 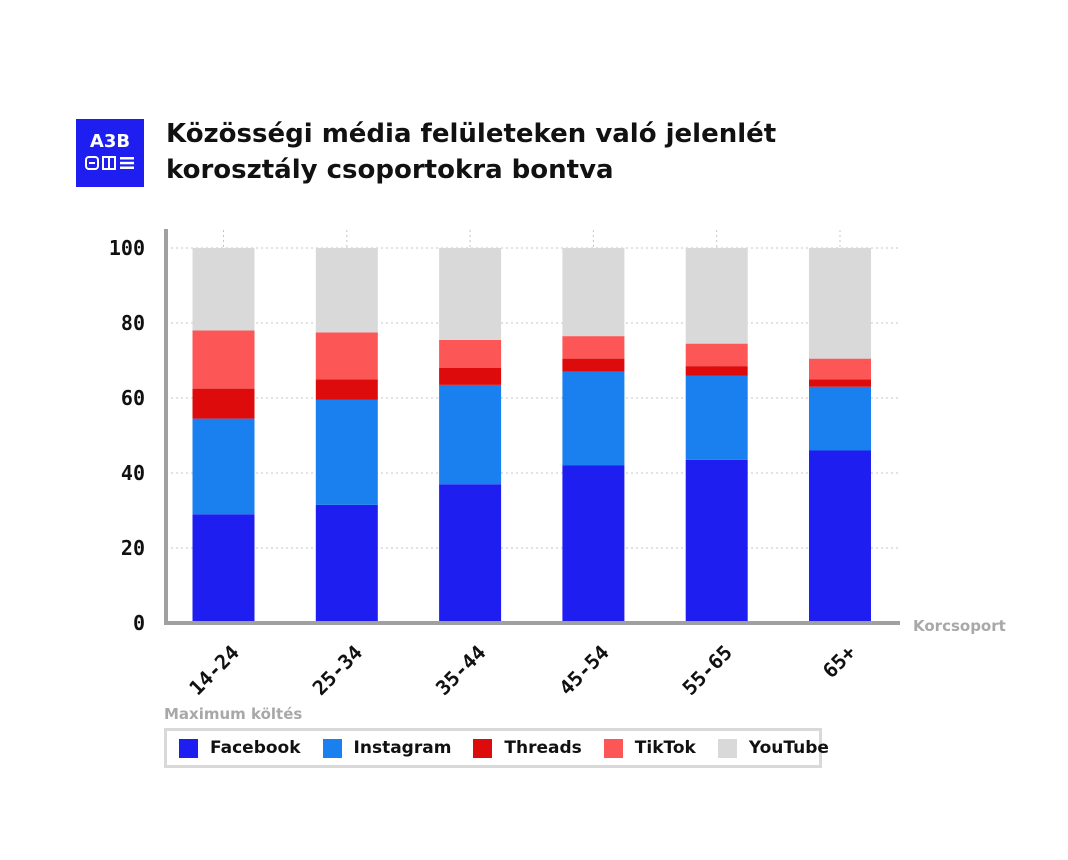 What do you see at coordinates (840, 369) in the screenshot?
I see `bar-65-tiktok` at bounding box center [840, 369].